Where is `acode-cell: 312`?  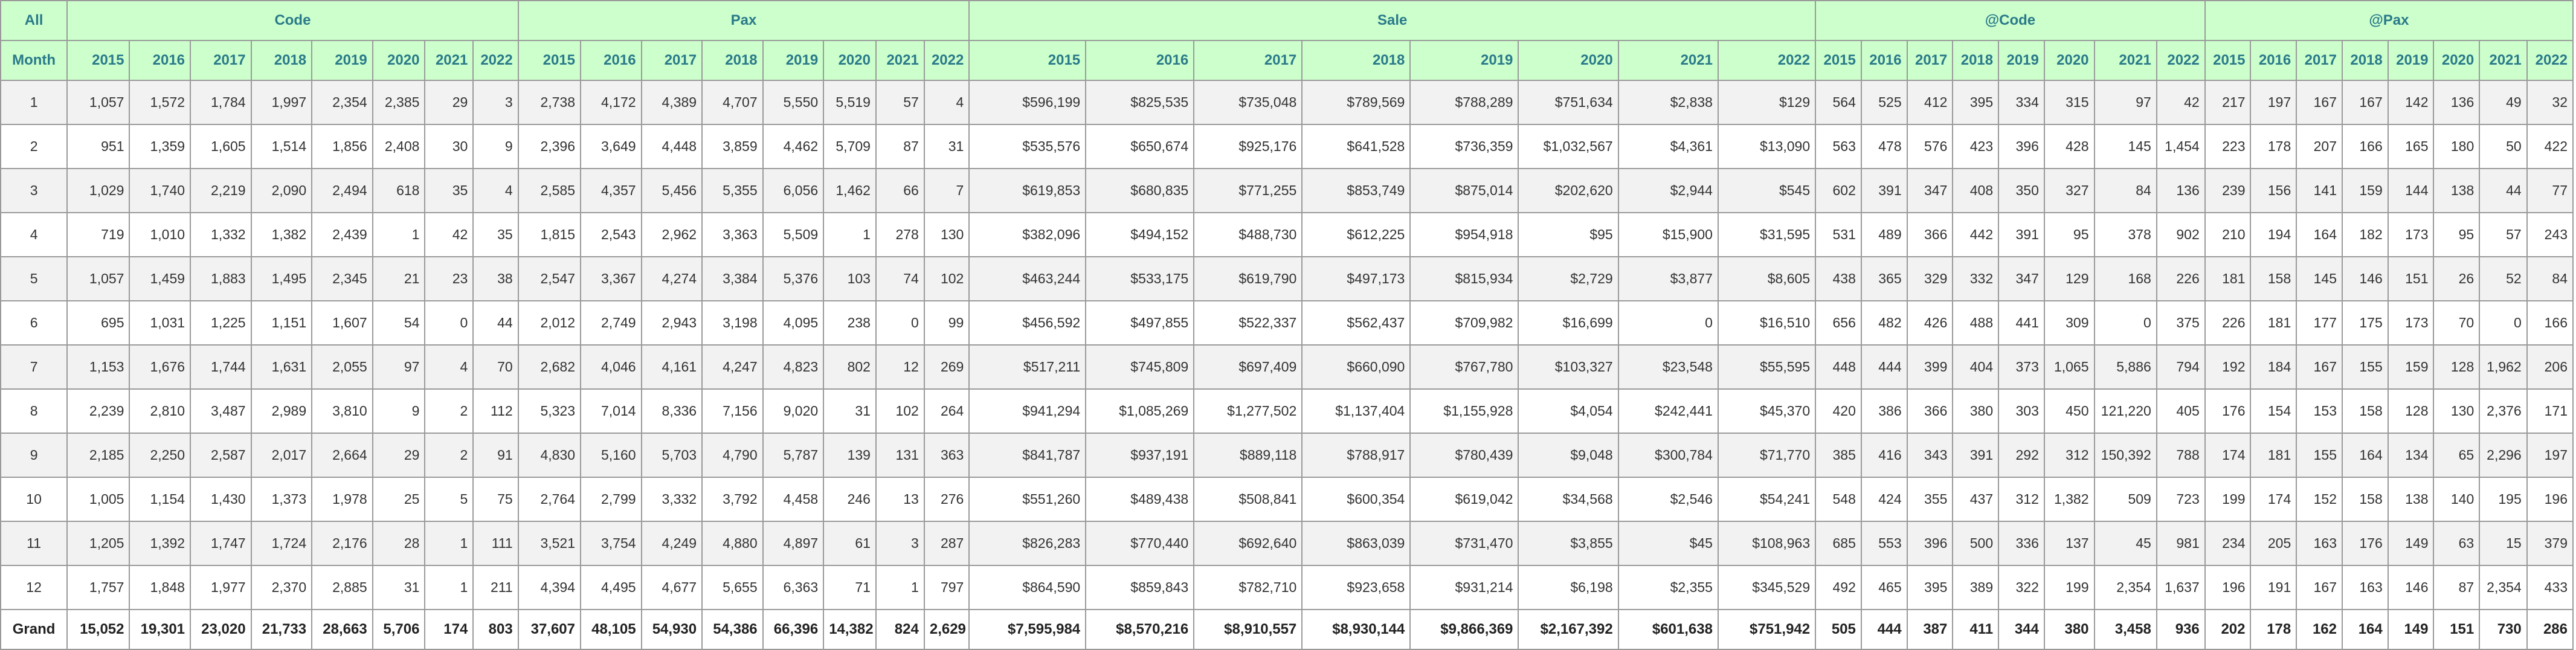 acode-cell: 312 is located at coordinates (2022, 499).